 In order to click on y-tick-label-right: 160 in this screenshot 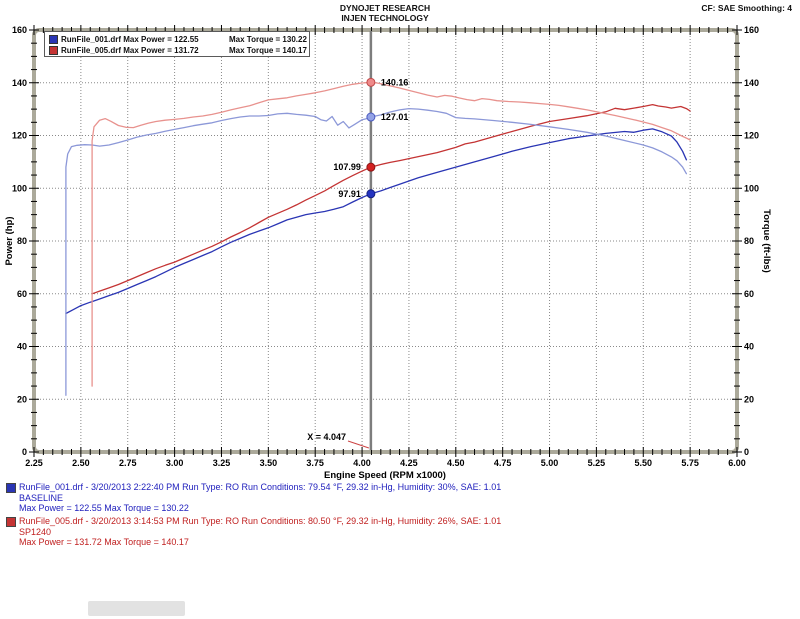, I will do `click(751, 30)`.